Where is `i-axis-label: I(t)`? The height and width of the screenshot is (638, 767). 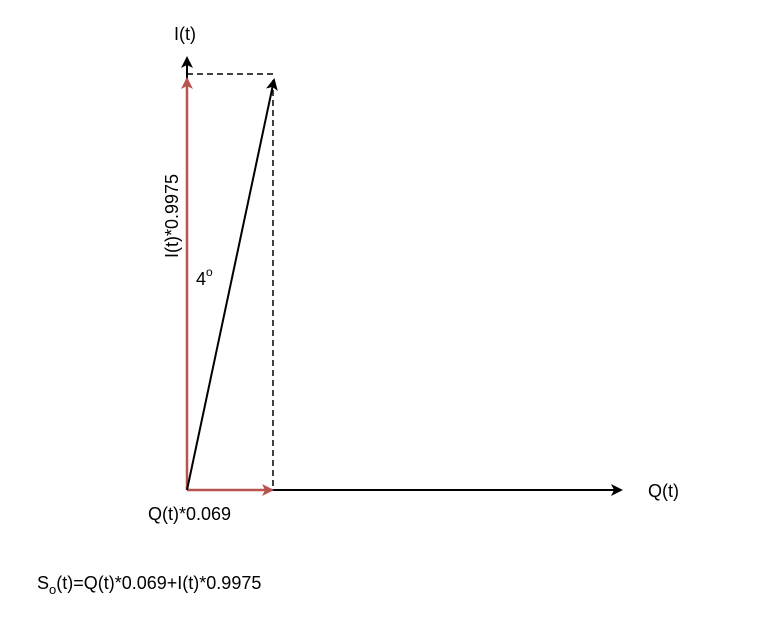
i-axis-label: I(t) is located at coordinates (185, 34).